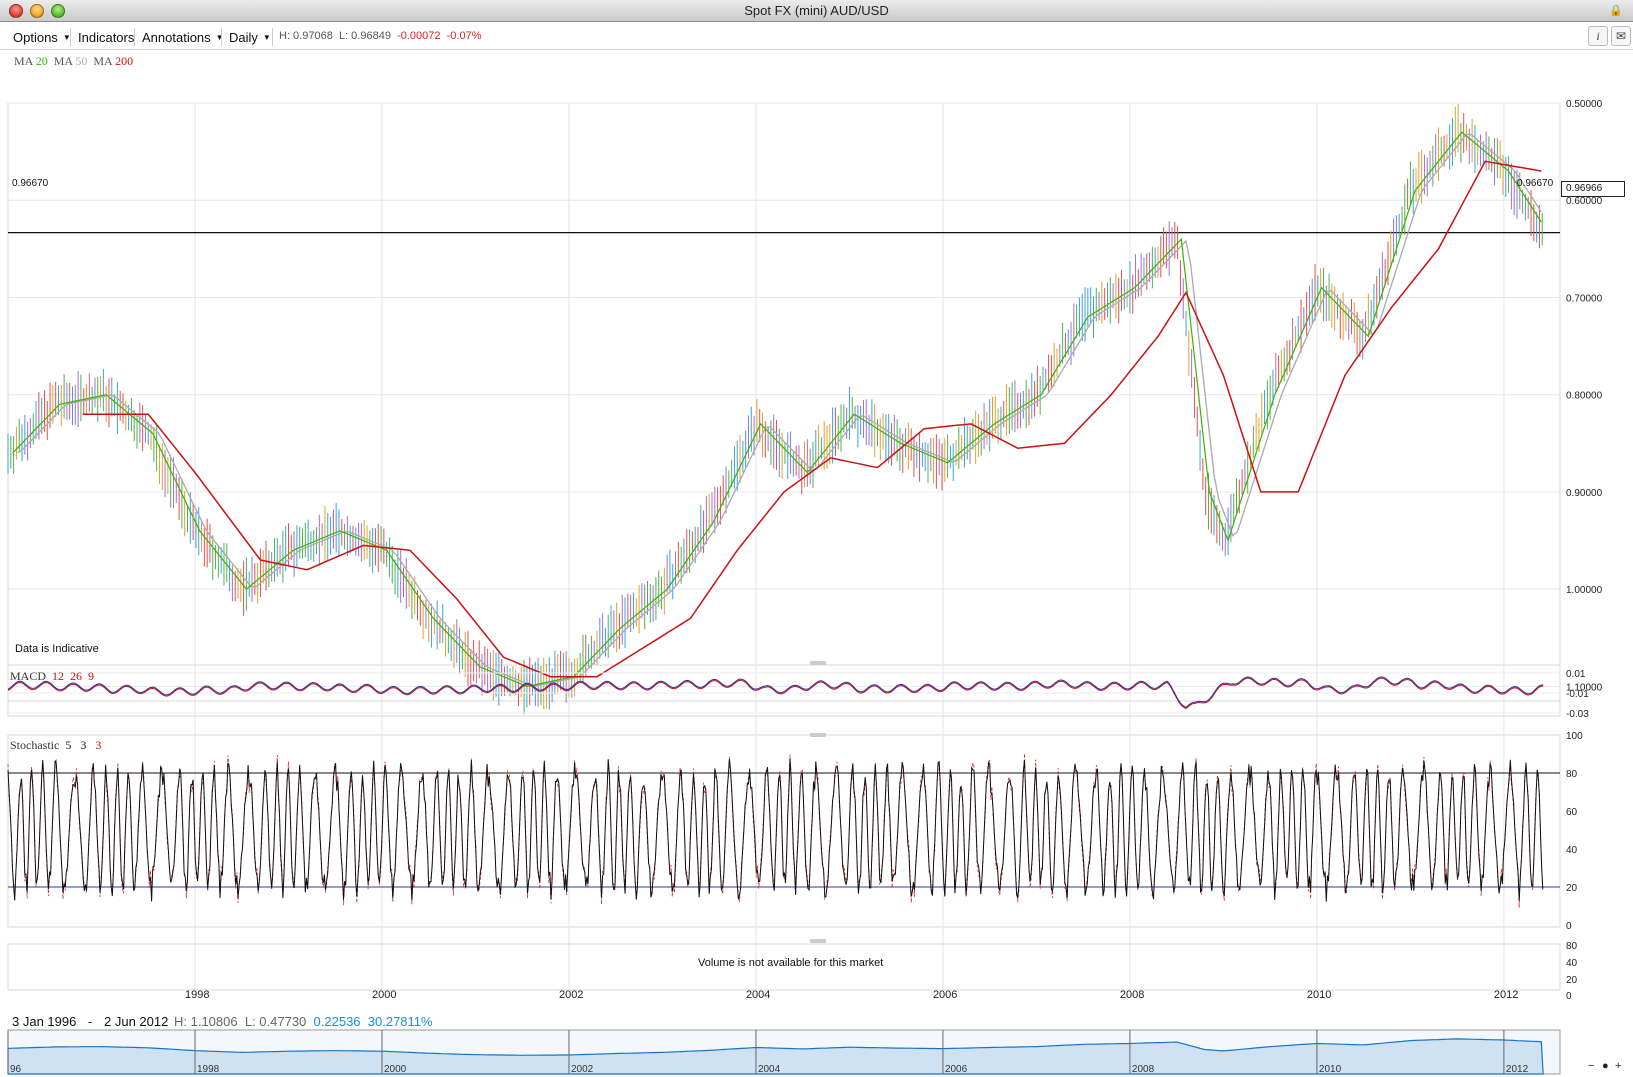 This screenshot has height=1077, width=1633. What do you see at coordinates (1574, 736) in the screenshot?
I see `stochastic-y-tick-label: 100` at bounding box center [1574, 736].